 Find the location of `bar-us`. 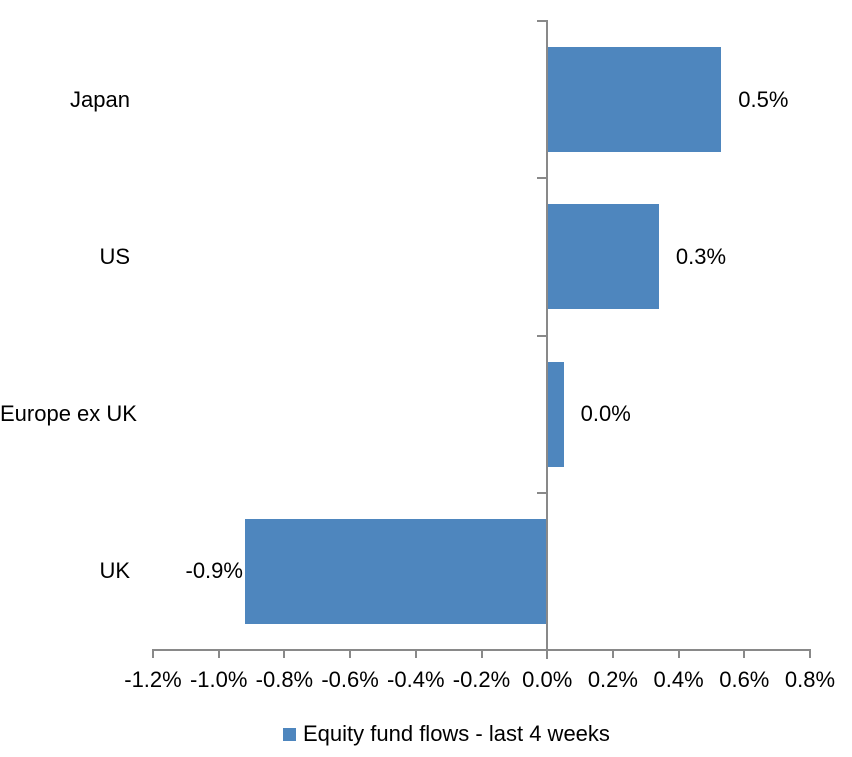

bar-us is located at coordinates (603, 257).